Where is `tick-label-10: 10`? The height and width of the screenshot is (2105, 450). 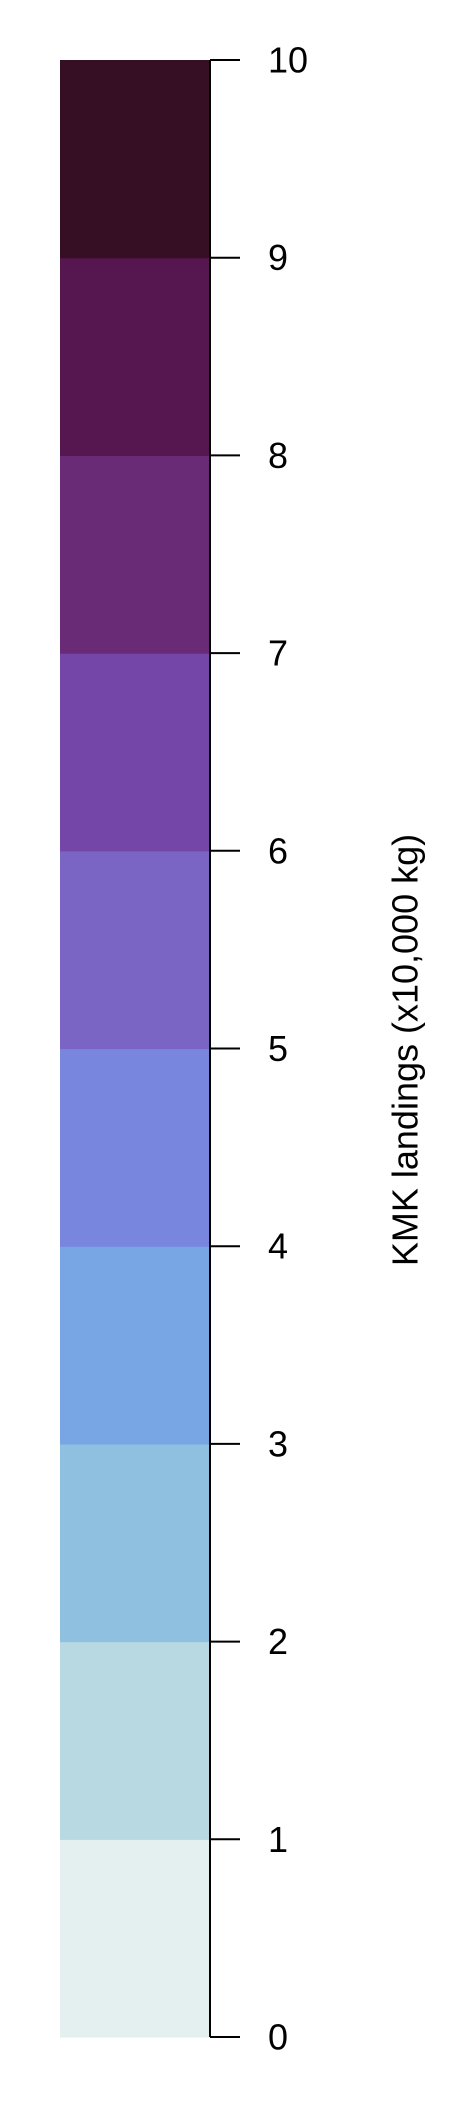
tick-label-10: 10 is located at coordinates (288, 60).